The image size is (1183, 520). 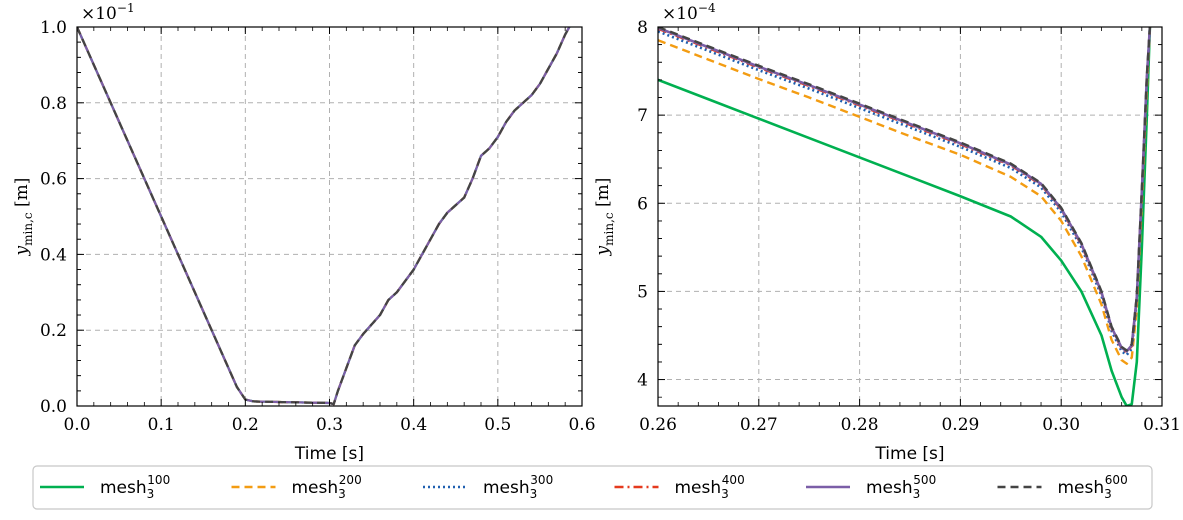 I want to click on y-tick-label: 0.8, so click(x=53, y=104).